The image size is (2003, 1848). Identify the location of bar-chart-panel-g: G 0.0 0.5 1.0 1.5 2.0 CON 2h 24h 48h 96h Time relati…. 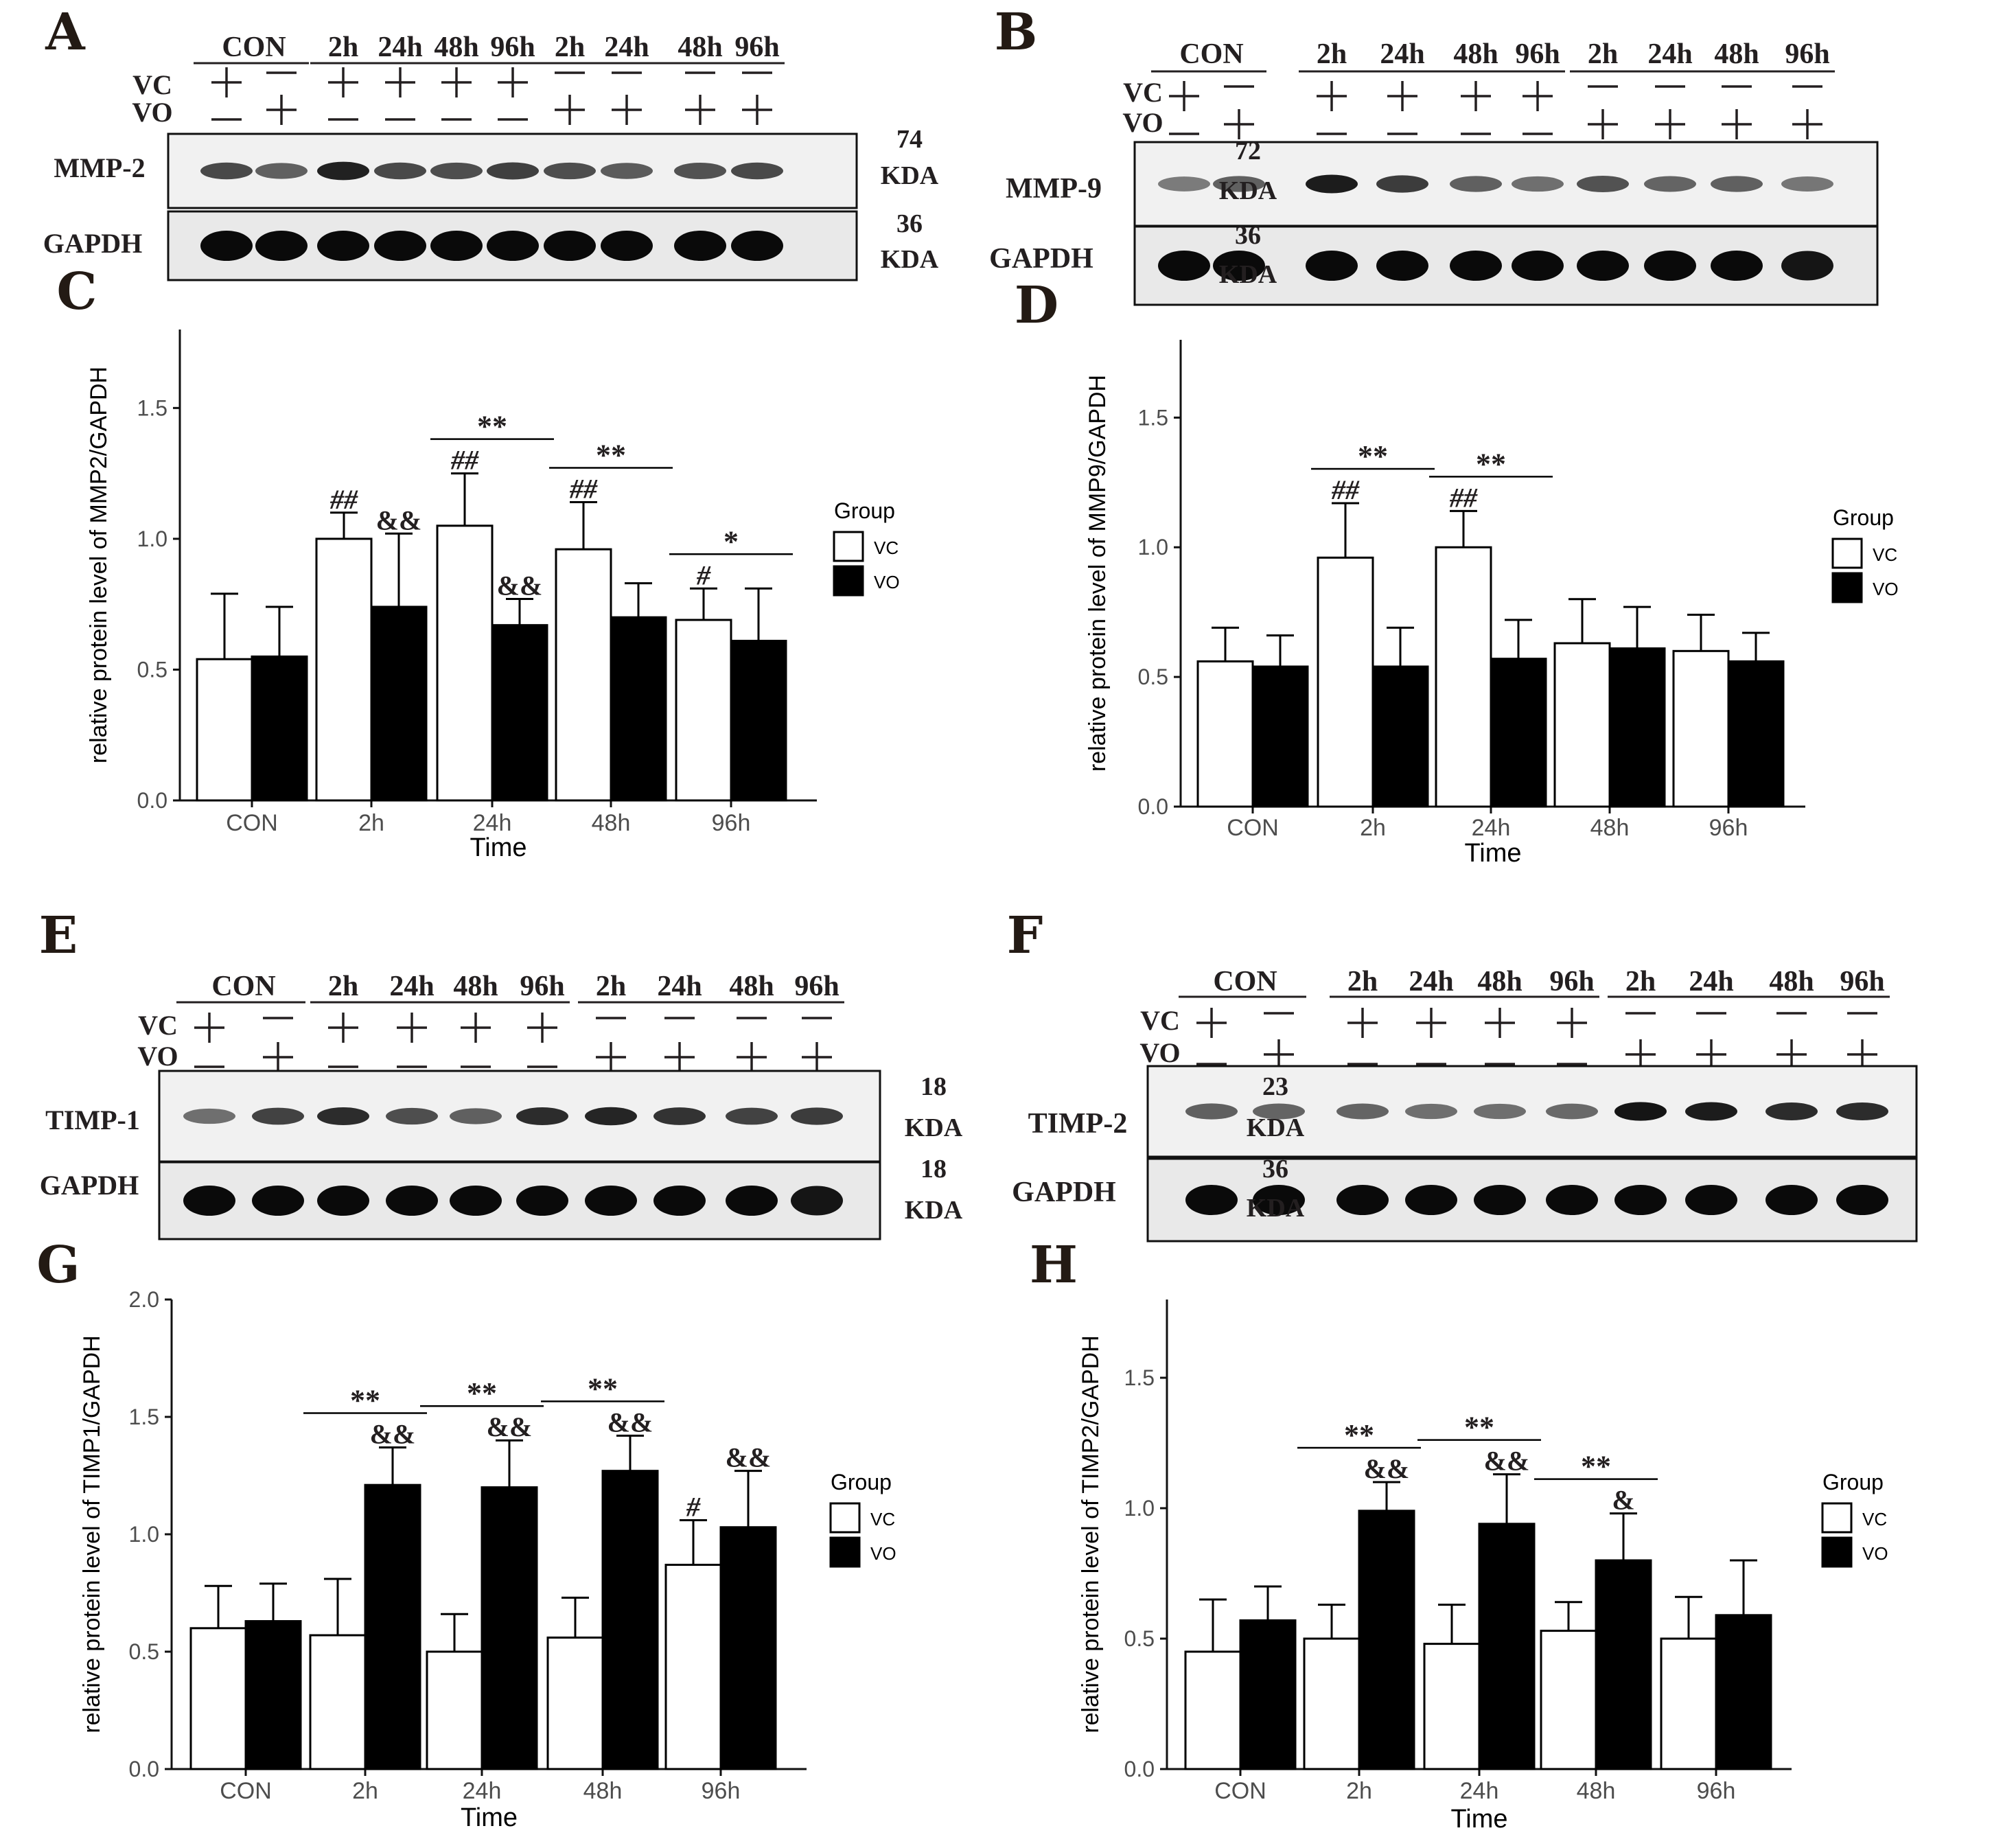
(466, 1534).